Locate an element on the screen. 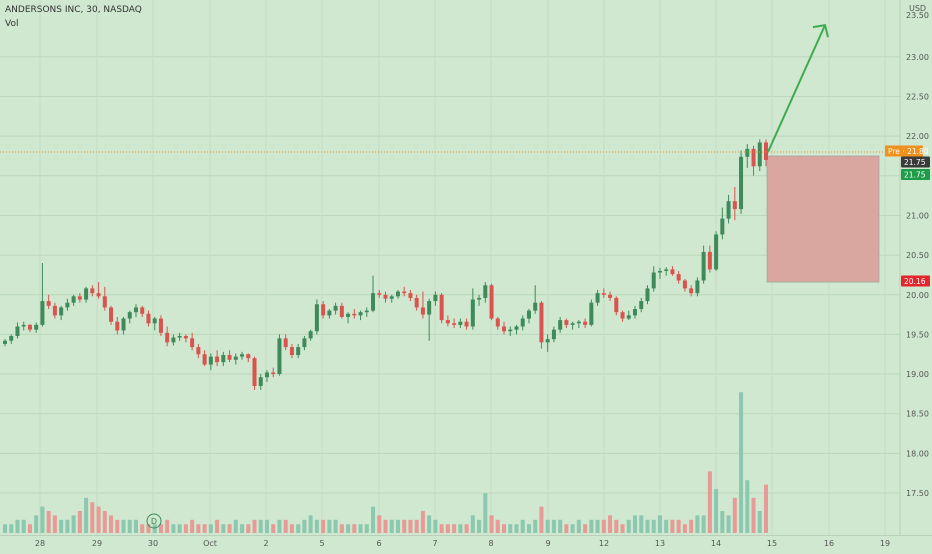 Image resolution: width=932 pixels, height=554 pixels. time-tick-label: 14 is located at coordinates (716, 543).